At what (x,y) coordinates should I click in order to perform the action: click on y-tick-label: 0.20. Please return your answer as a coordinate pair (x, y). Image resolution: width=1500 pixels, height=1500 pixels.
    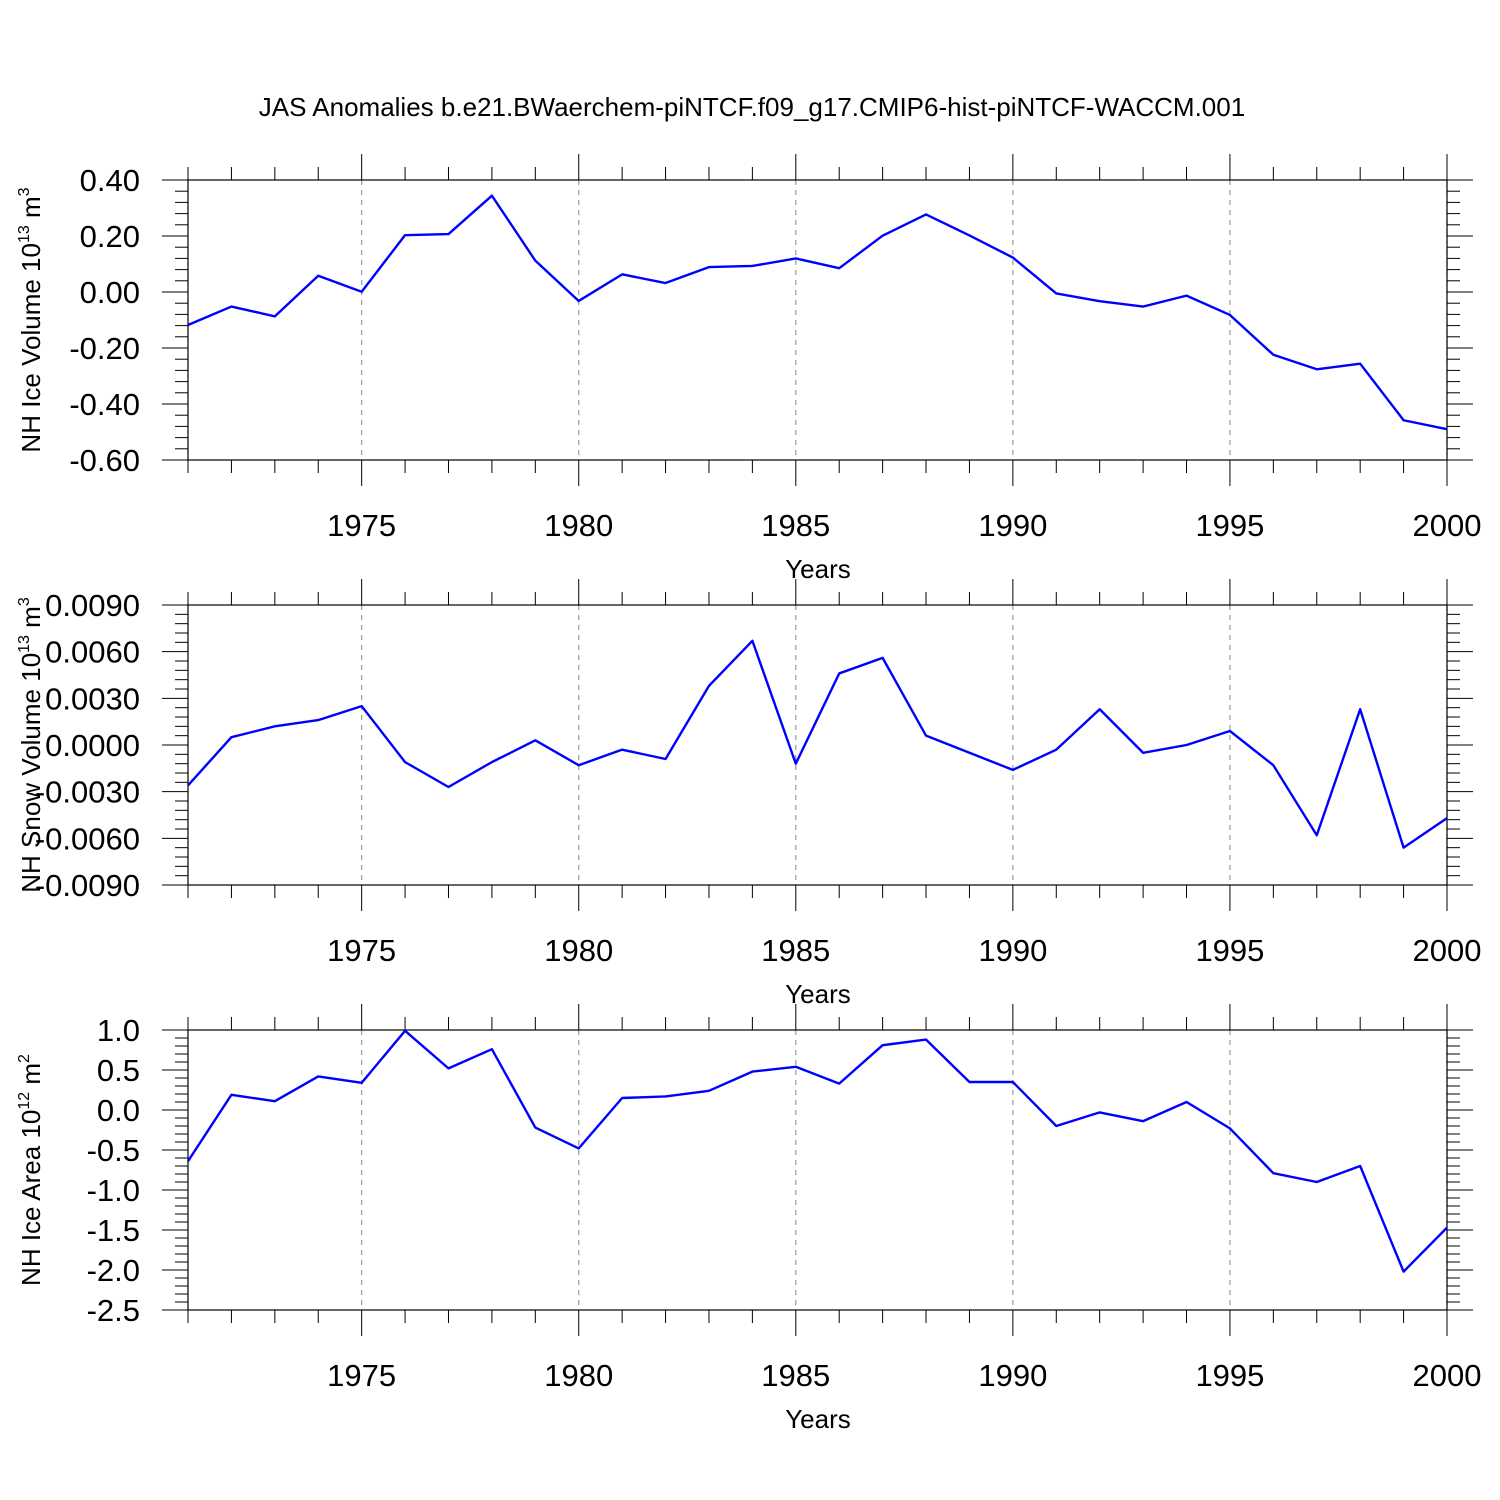
    Looking at the image, I should click on (110, 236).